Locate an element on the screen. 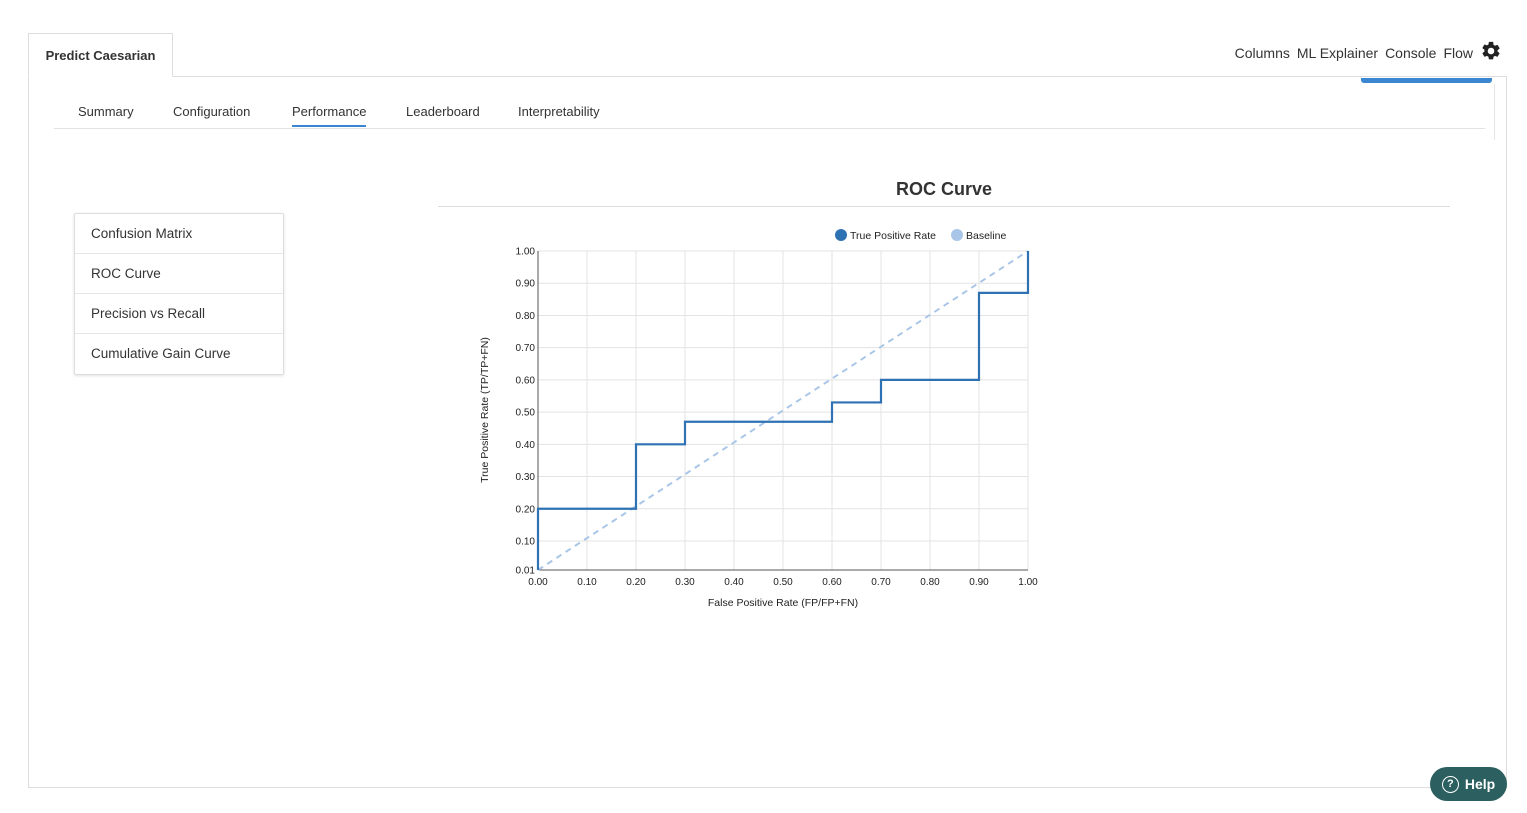 The image size is (1527, 813). y-tick-label: 1.00 is located at coordinates (526, 252).